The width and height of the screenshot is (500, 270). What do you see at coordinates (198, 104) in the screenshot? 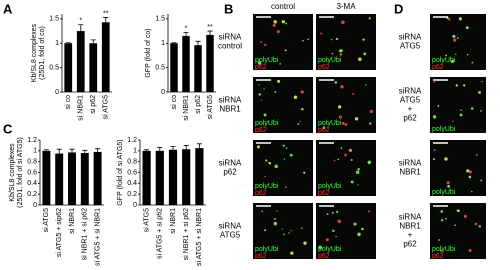
I see `x-tick-label: si p62` at bounding box center [198, 104].